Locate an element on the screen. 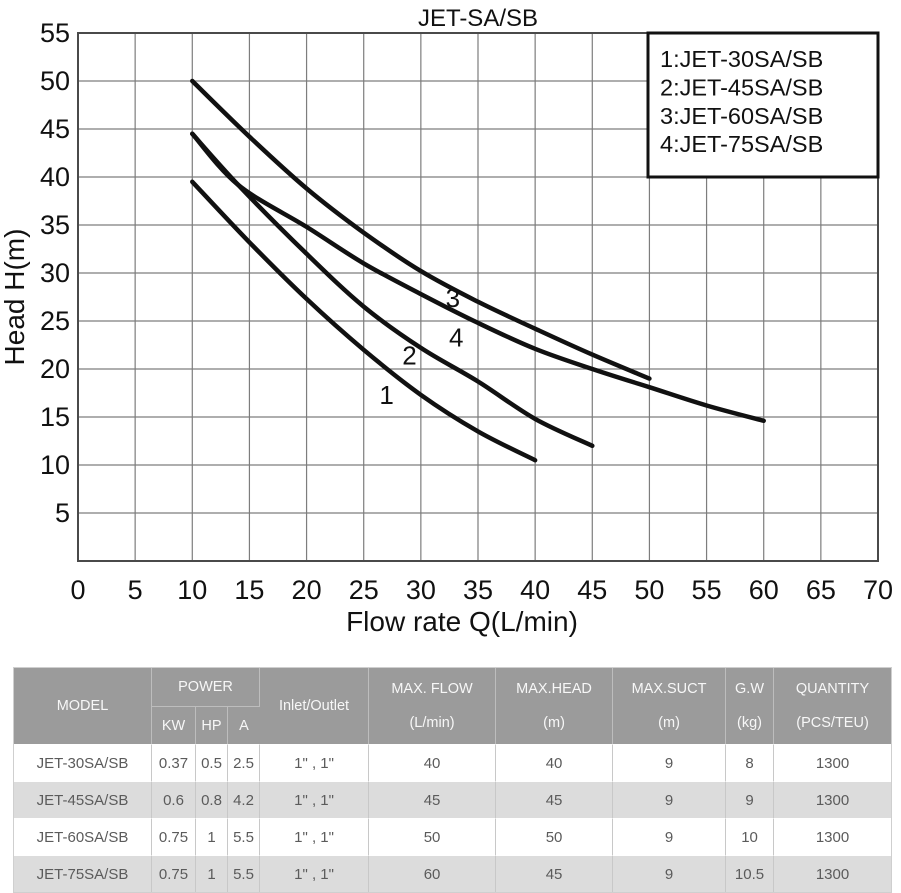  cell-max-head: 50 is located at coordinates (555, 836).